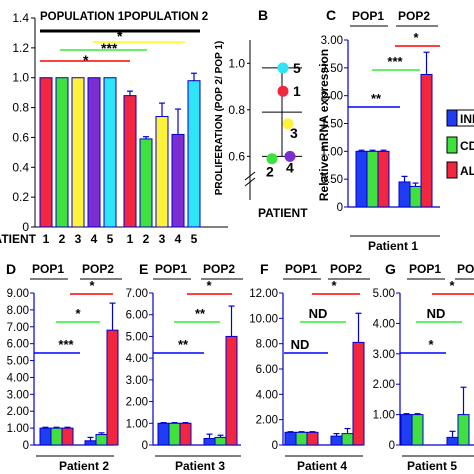  Describe the element at coordinates (20, 48) in the screenshot. I see `panel-a-y-tick-label: 1.2` at that location.